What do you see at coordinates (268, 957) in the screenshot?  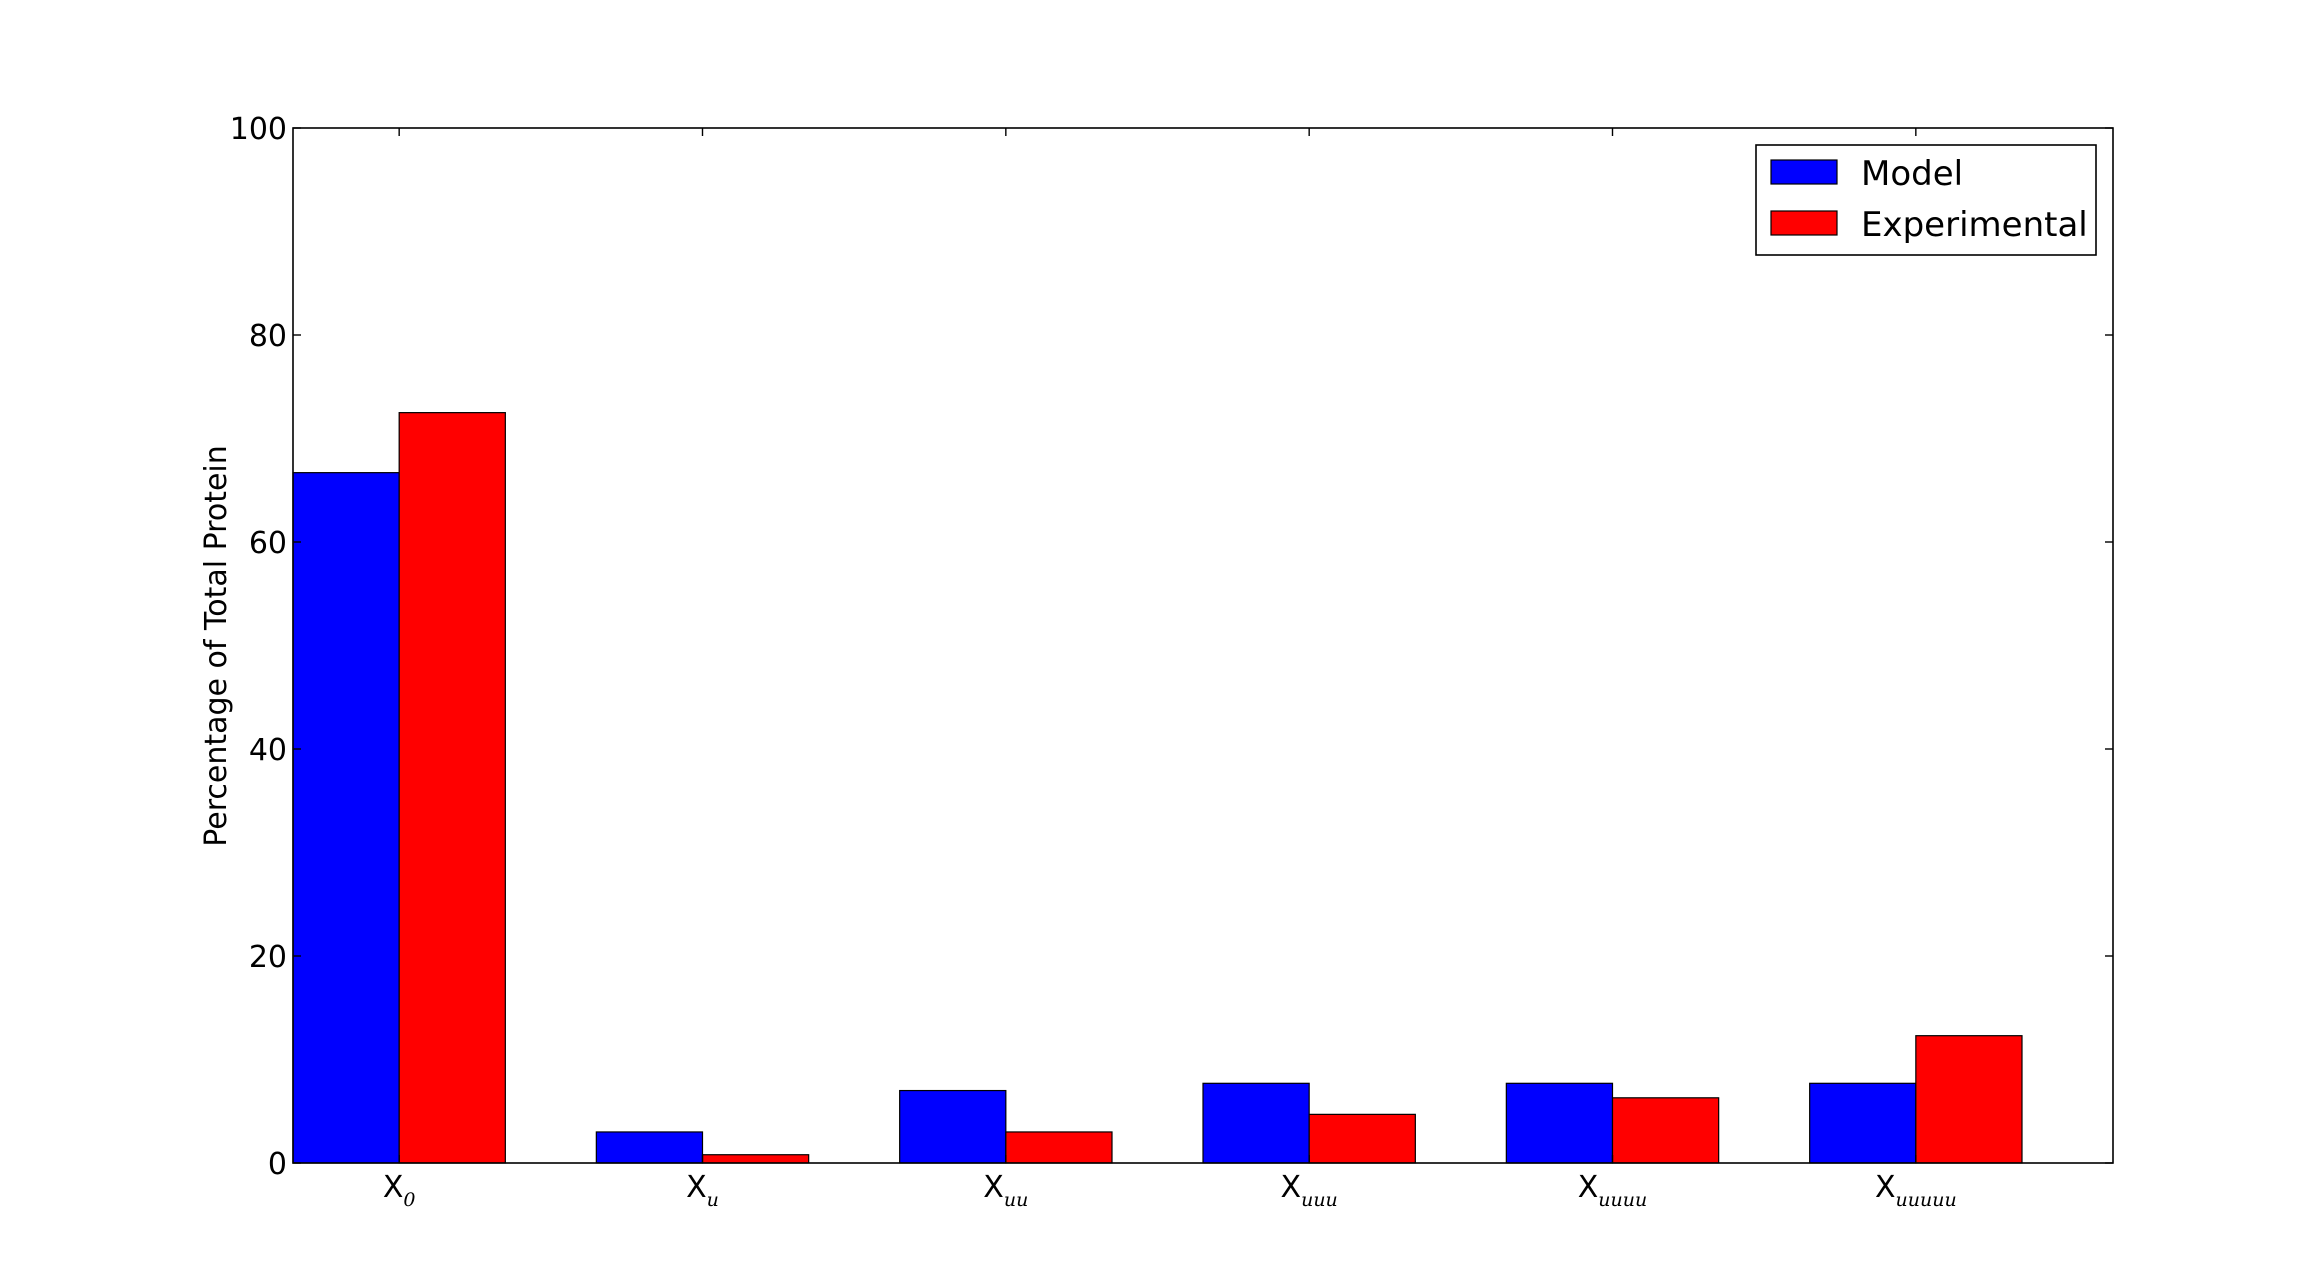 I see `y-tick-label: 20` at bounding box center [268, 957].